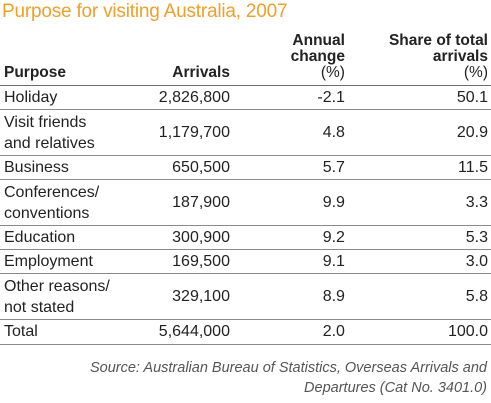  What do you see at coordinates (194, 132) in the screenshot?
I see `cell-arrivals: 1,179,700` at bounding box center [194, 132].